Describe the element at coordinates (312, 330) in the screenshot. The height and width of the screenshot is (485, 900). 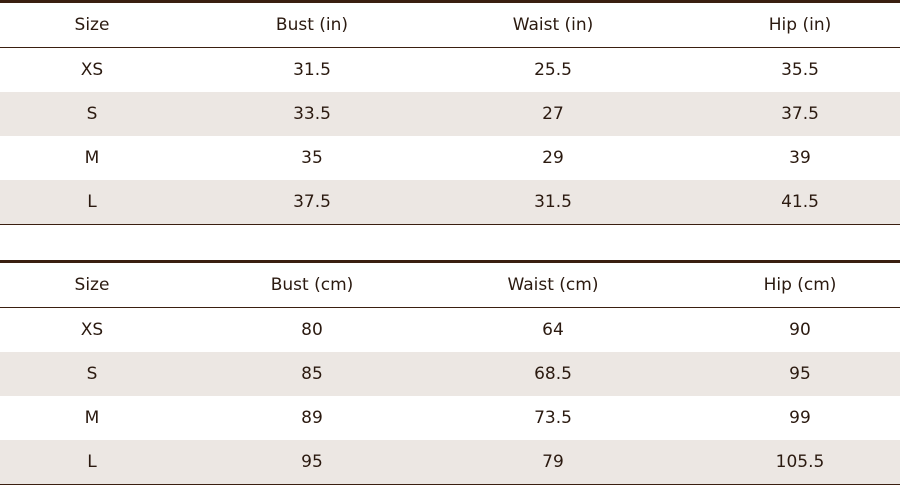
I see `table-cell: 80` at that location.